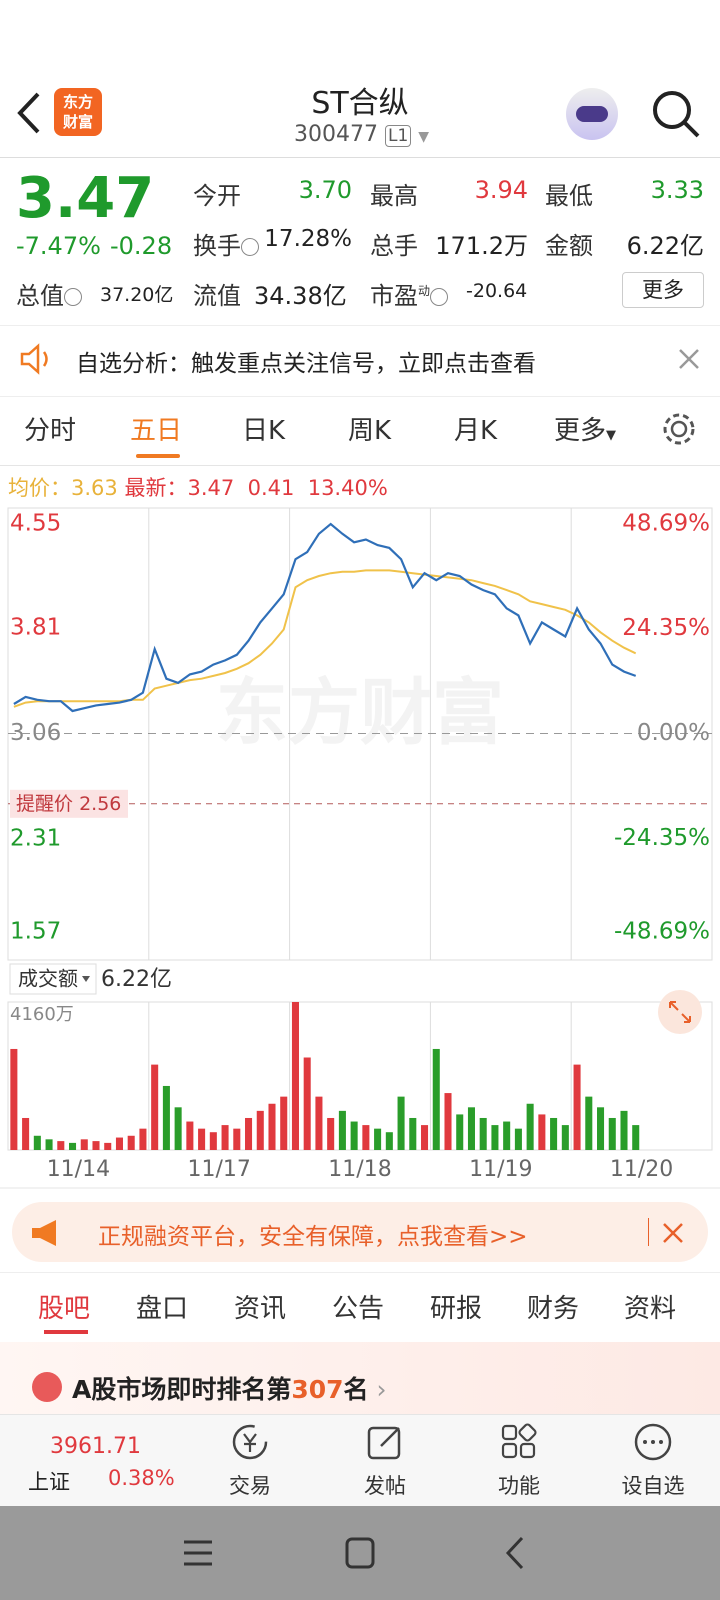  What do you see at coordinates (394, 296) in the screenshot?
I see `label: 市盈` at bounding box center [394, 296].